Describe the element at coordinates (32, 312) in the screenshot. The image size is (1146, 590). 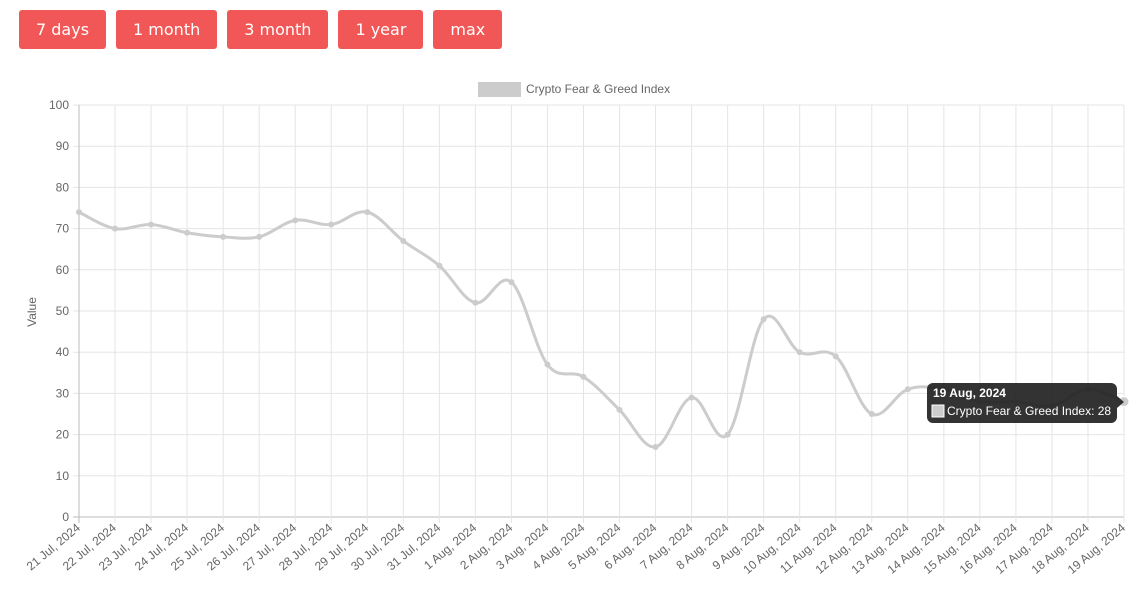
I see `y-axis-label: Value` at that location.